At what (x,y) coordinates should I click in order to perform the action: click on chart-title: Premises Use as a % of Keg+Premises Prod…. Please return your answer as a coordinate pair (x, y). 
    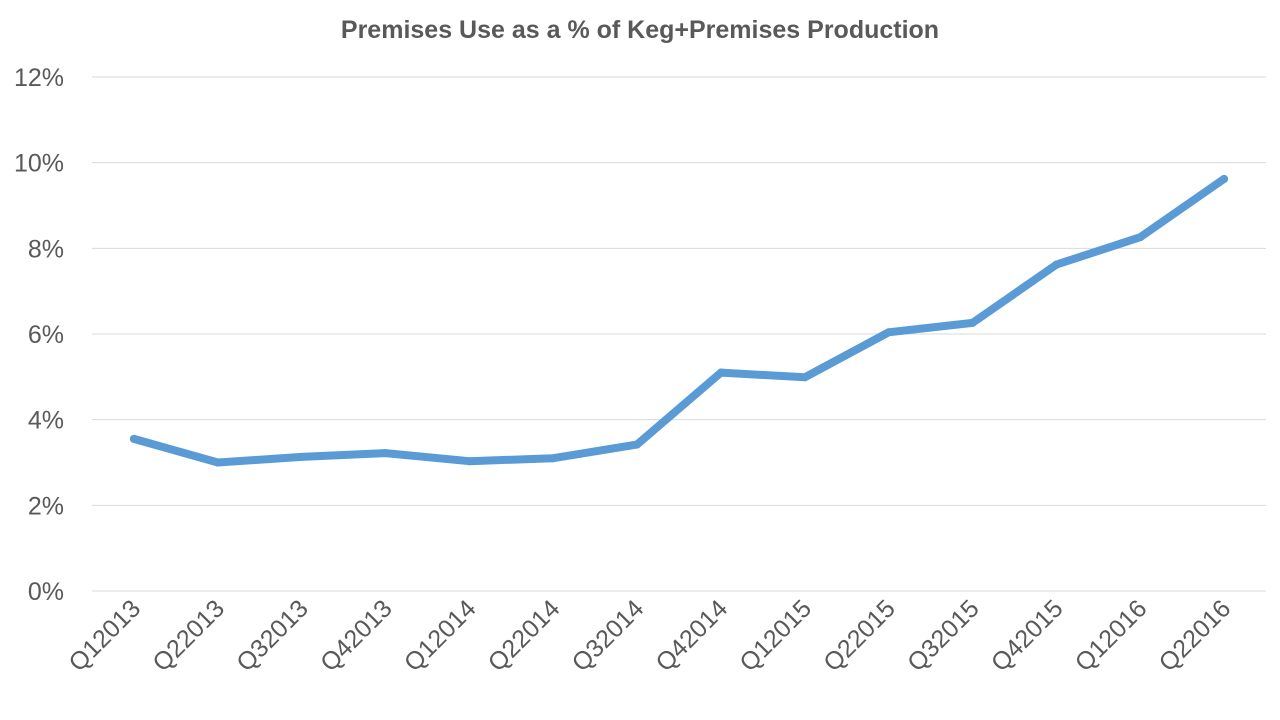
    Looking at the image, I should click on (640, 30).